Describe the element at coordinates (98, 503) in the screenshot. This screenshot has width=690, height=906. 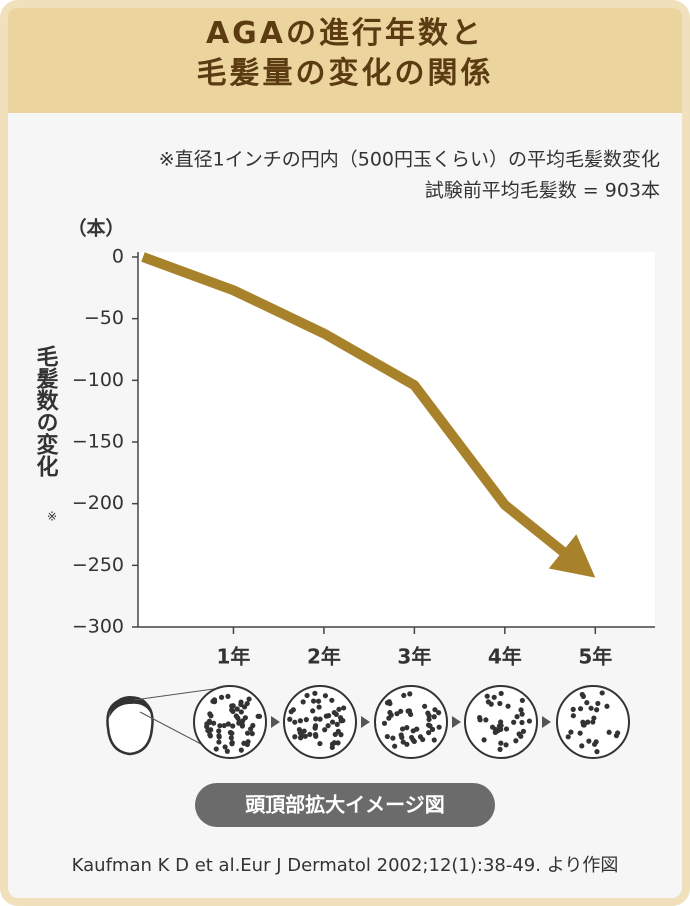
I see `y-tick-label: −200` at that location.